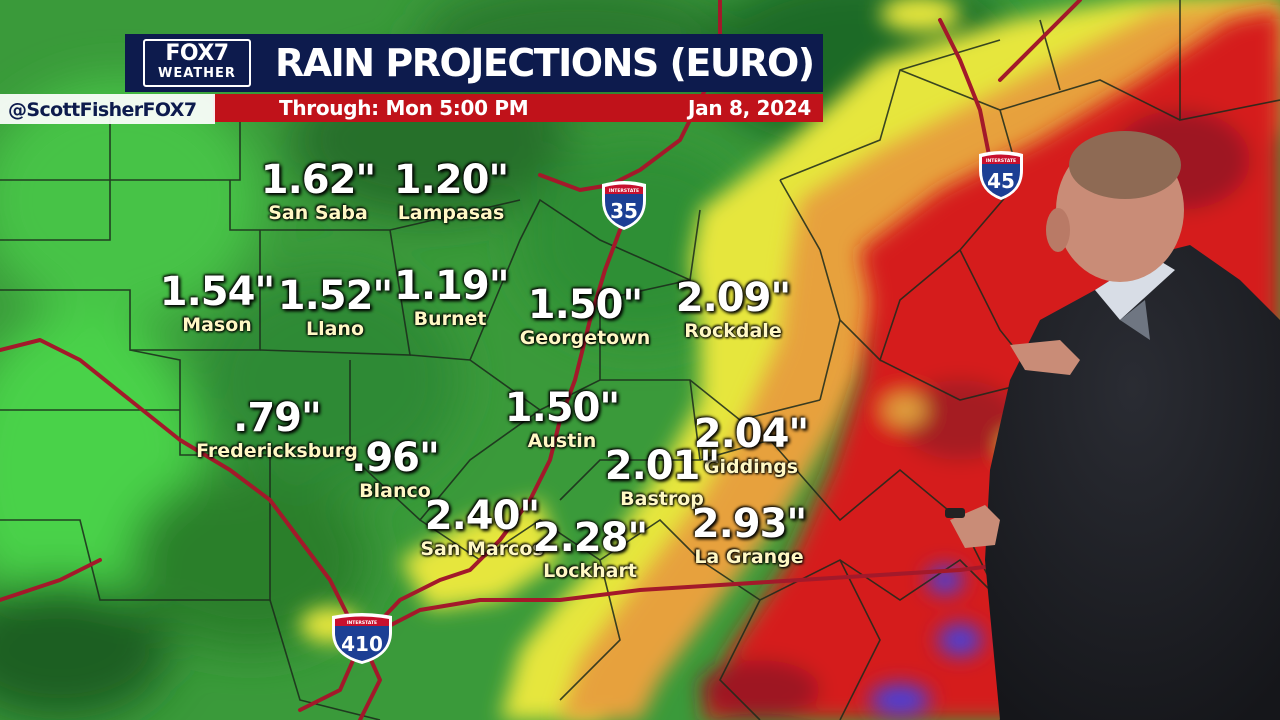 Image resolution: width=1280 pixels, height=720 pixels. I want to click on city-name: Bastrop, so click(662, 499).